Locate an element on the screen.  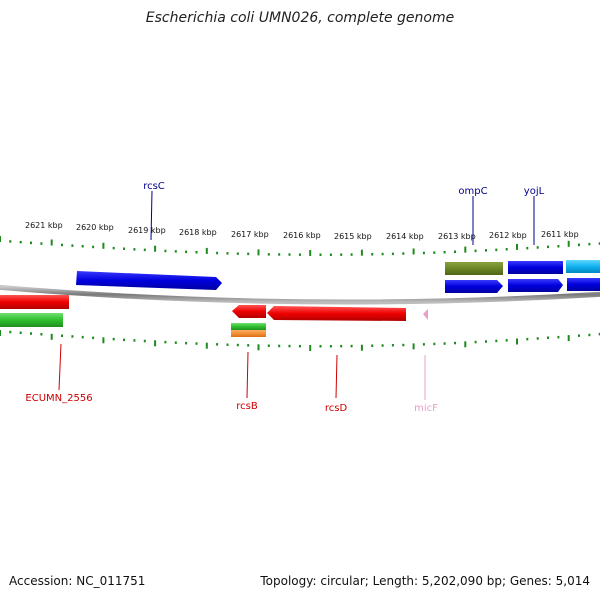
gene-yojL-block is located at coordinates (535, 267).